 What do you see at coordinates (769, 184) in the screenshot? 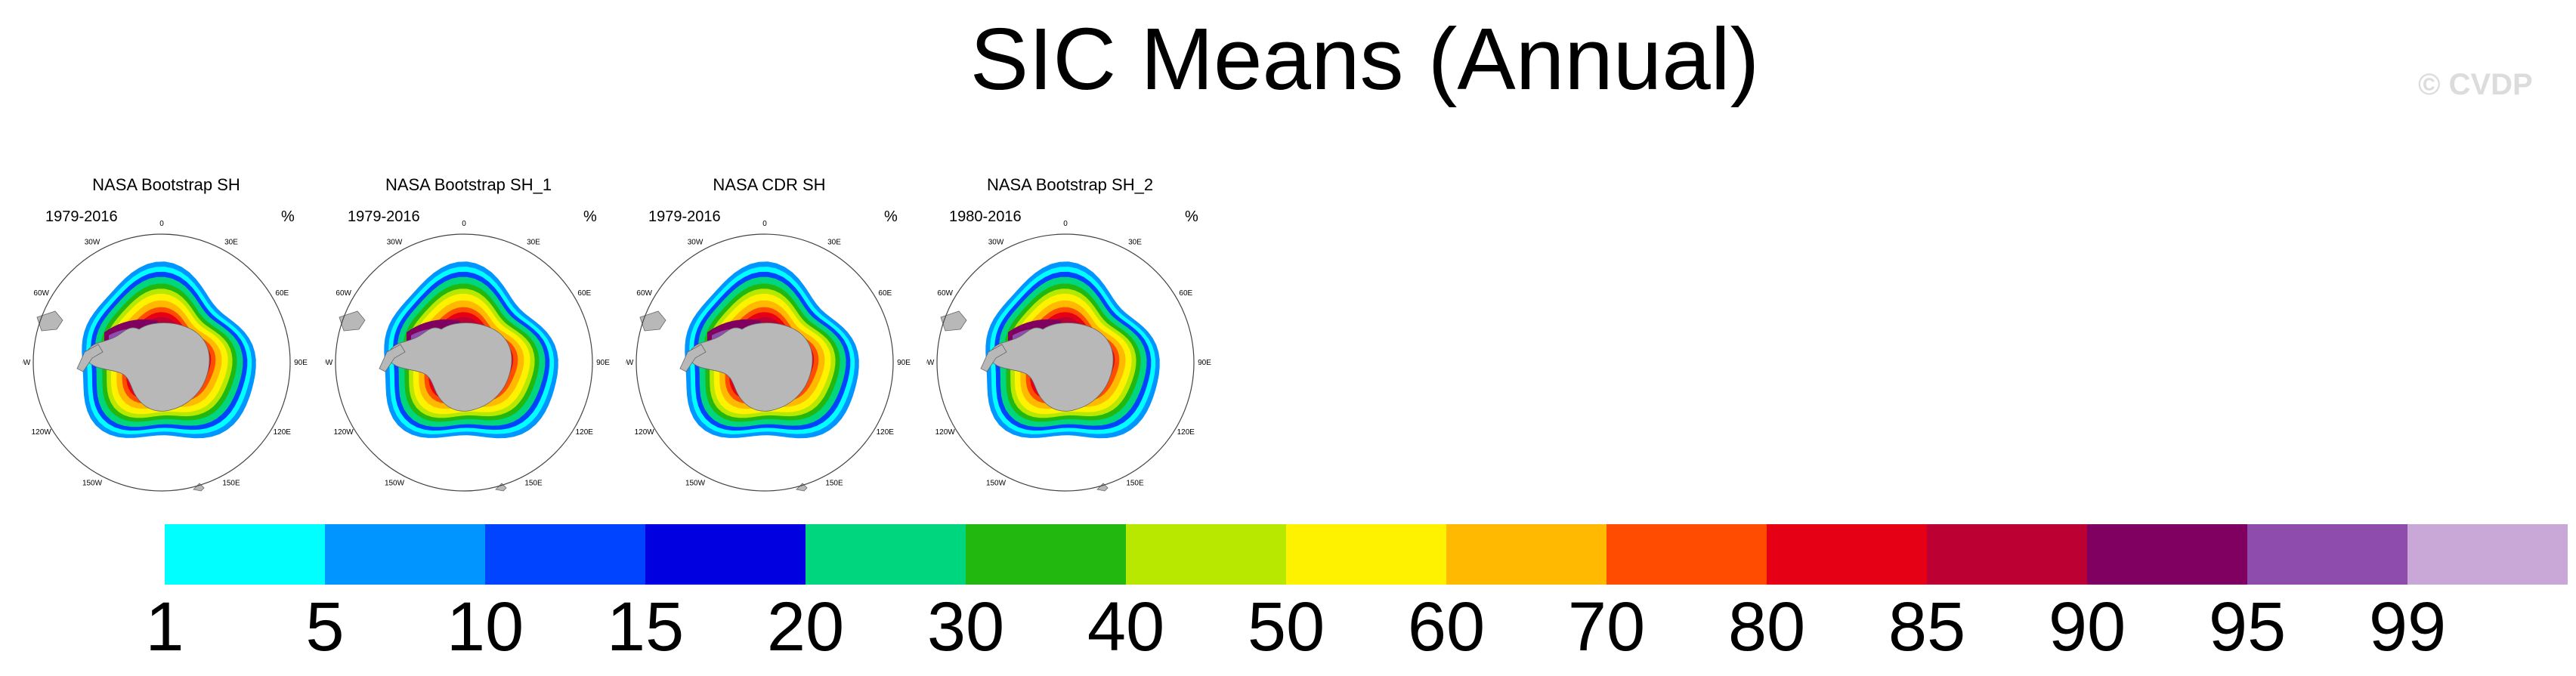
I see `panel-title: NASA CDR SH` at bounding box center [769, 184].